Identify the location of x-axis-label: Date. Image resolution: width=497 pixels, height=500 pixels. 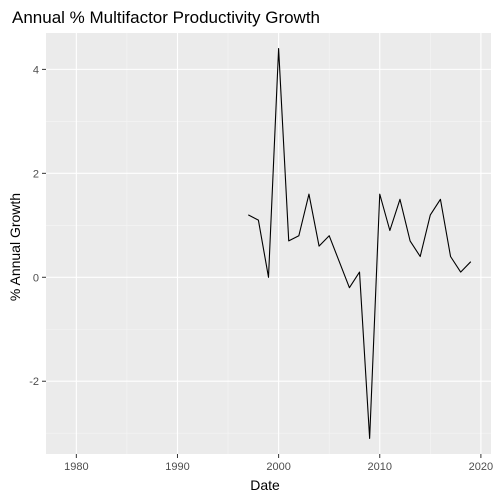
(265, 485).